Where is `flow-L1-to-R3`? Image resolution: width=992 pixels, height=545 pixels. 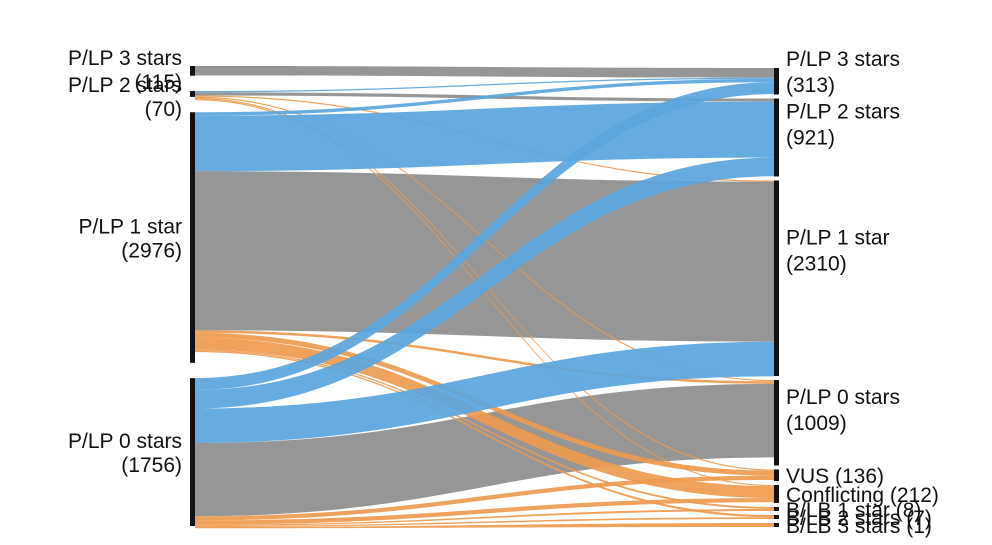 flow-L1-to-R3 is located at coordinates (484, 97).